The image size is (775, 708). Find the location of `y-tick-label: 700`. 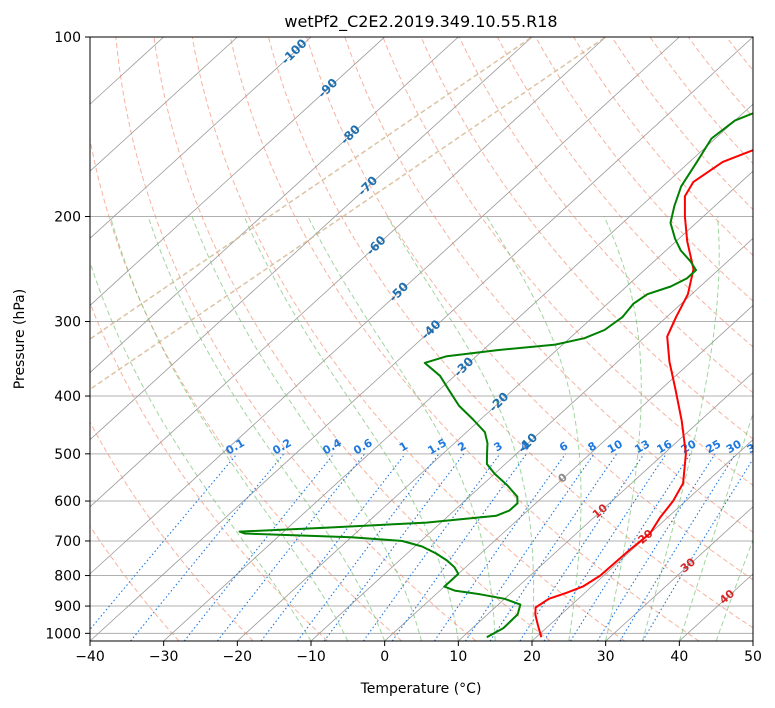

y-tick-label: 700 is located at coordinates (67, 542).